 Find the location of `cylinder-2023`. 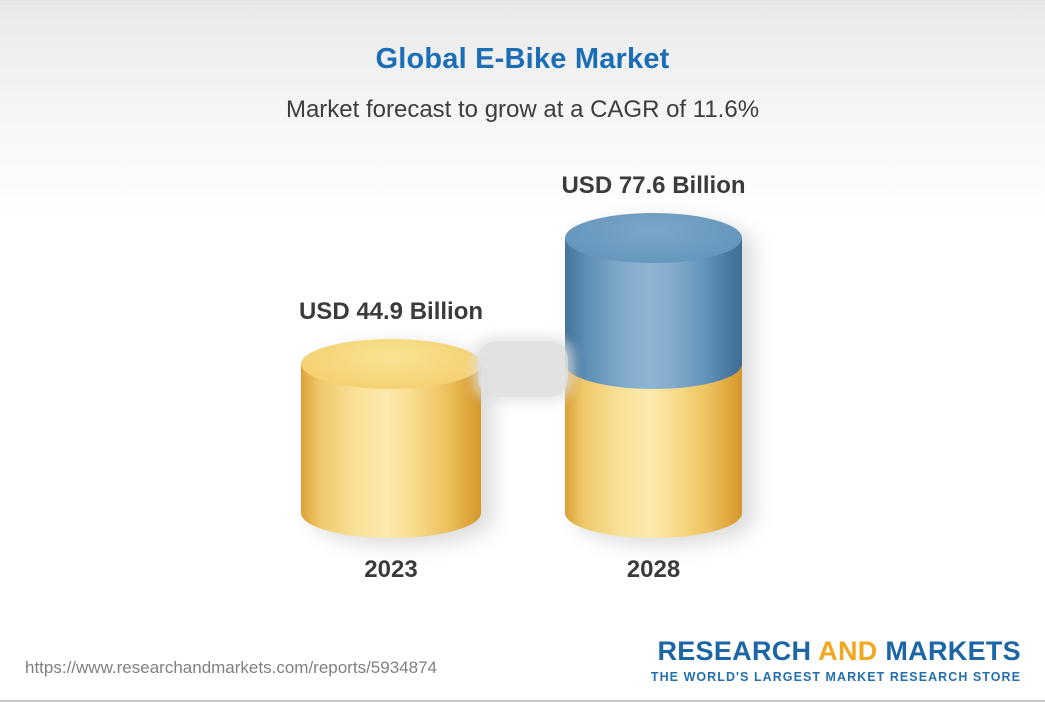

cylinder-2023 is located at coordinates (391, 438).